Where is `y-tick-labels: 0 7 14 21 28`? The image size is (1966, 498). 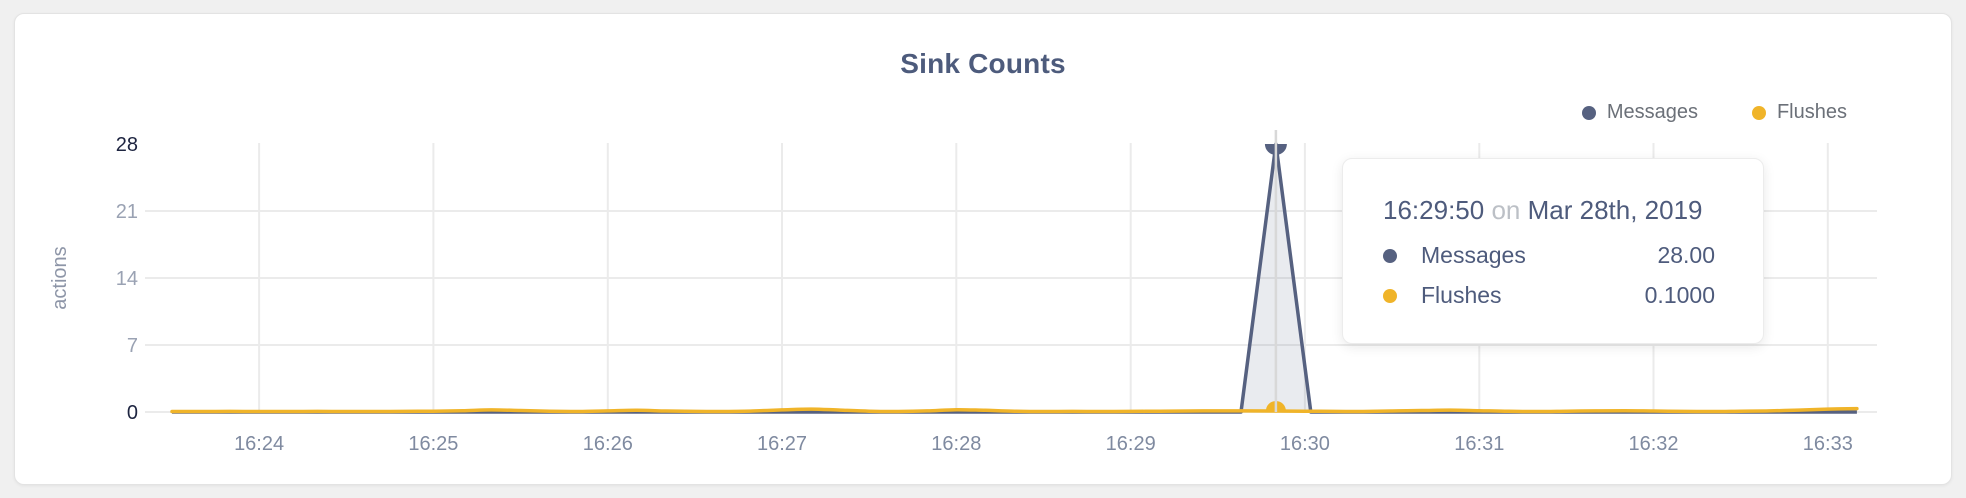
y-tick-labels: 0 7 14 21 28 is located at coordinates (127, 279).